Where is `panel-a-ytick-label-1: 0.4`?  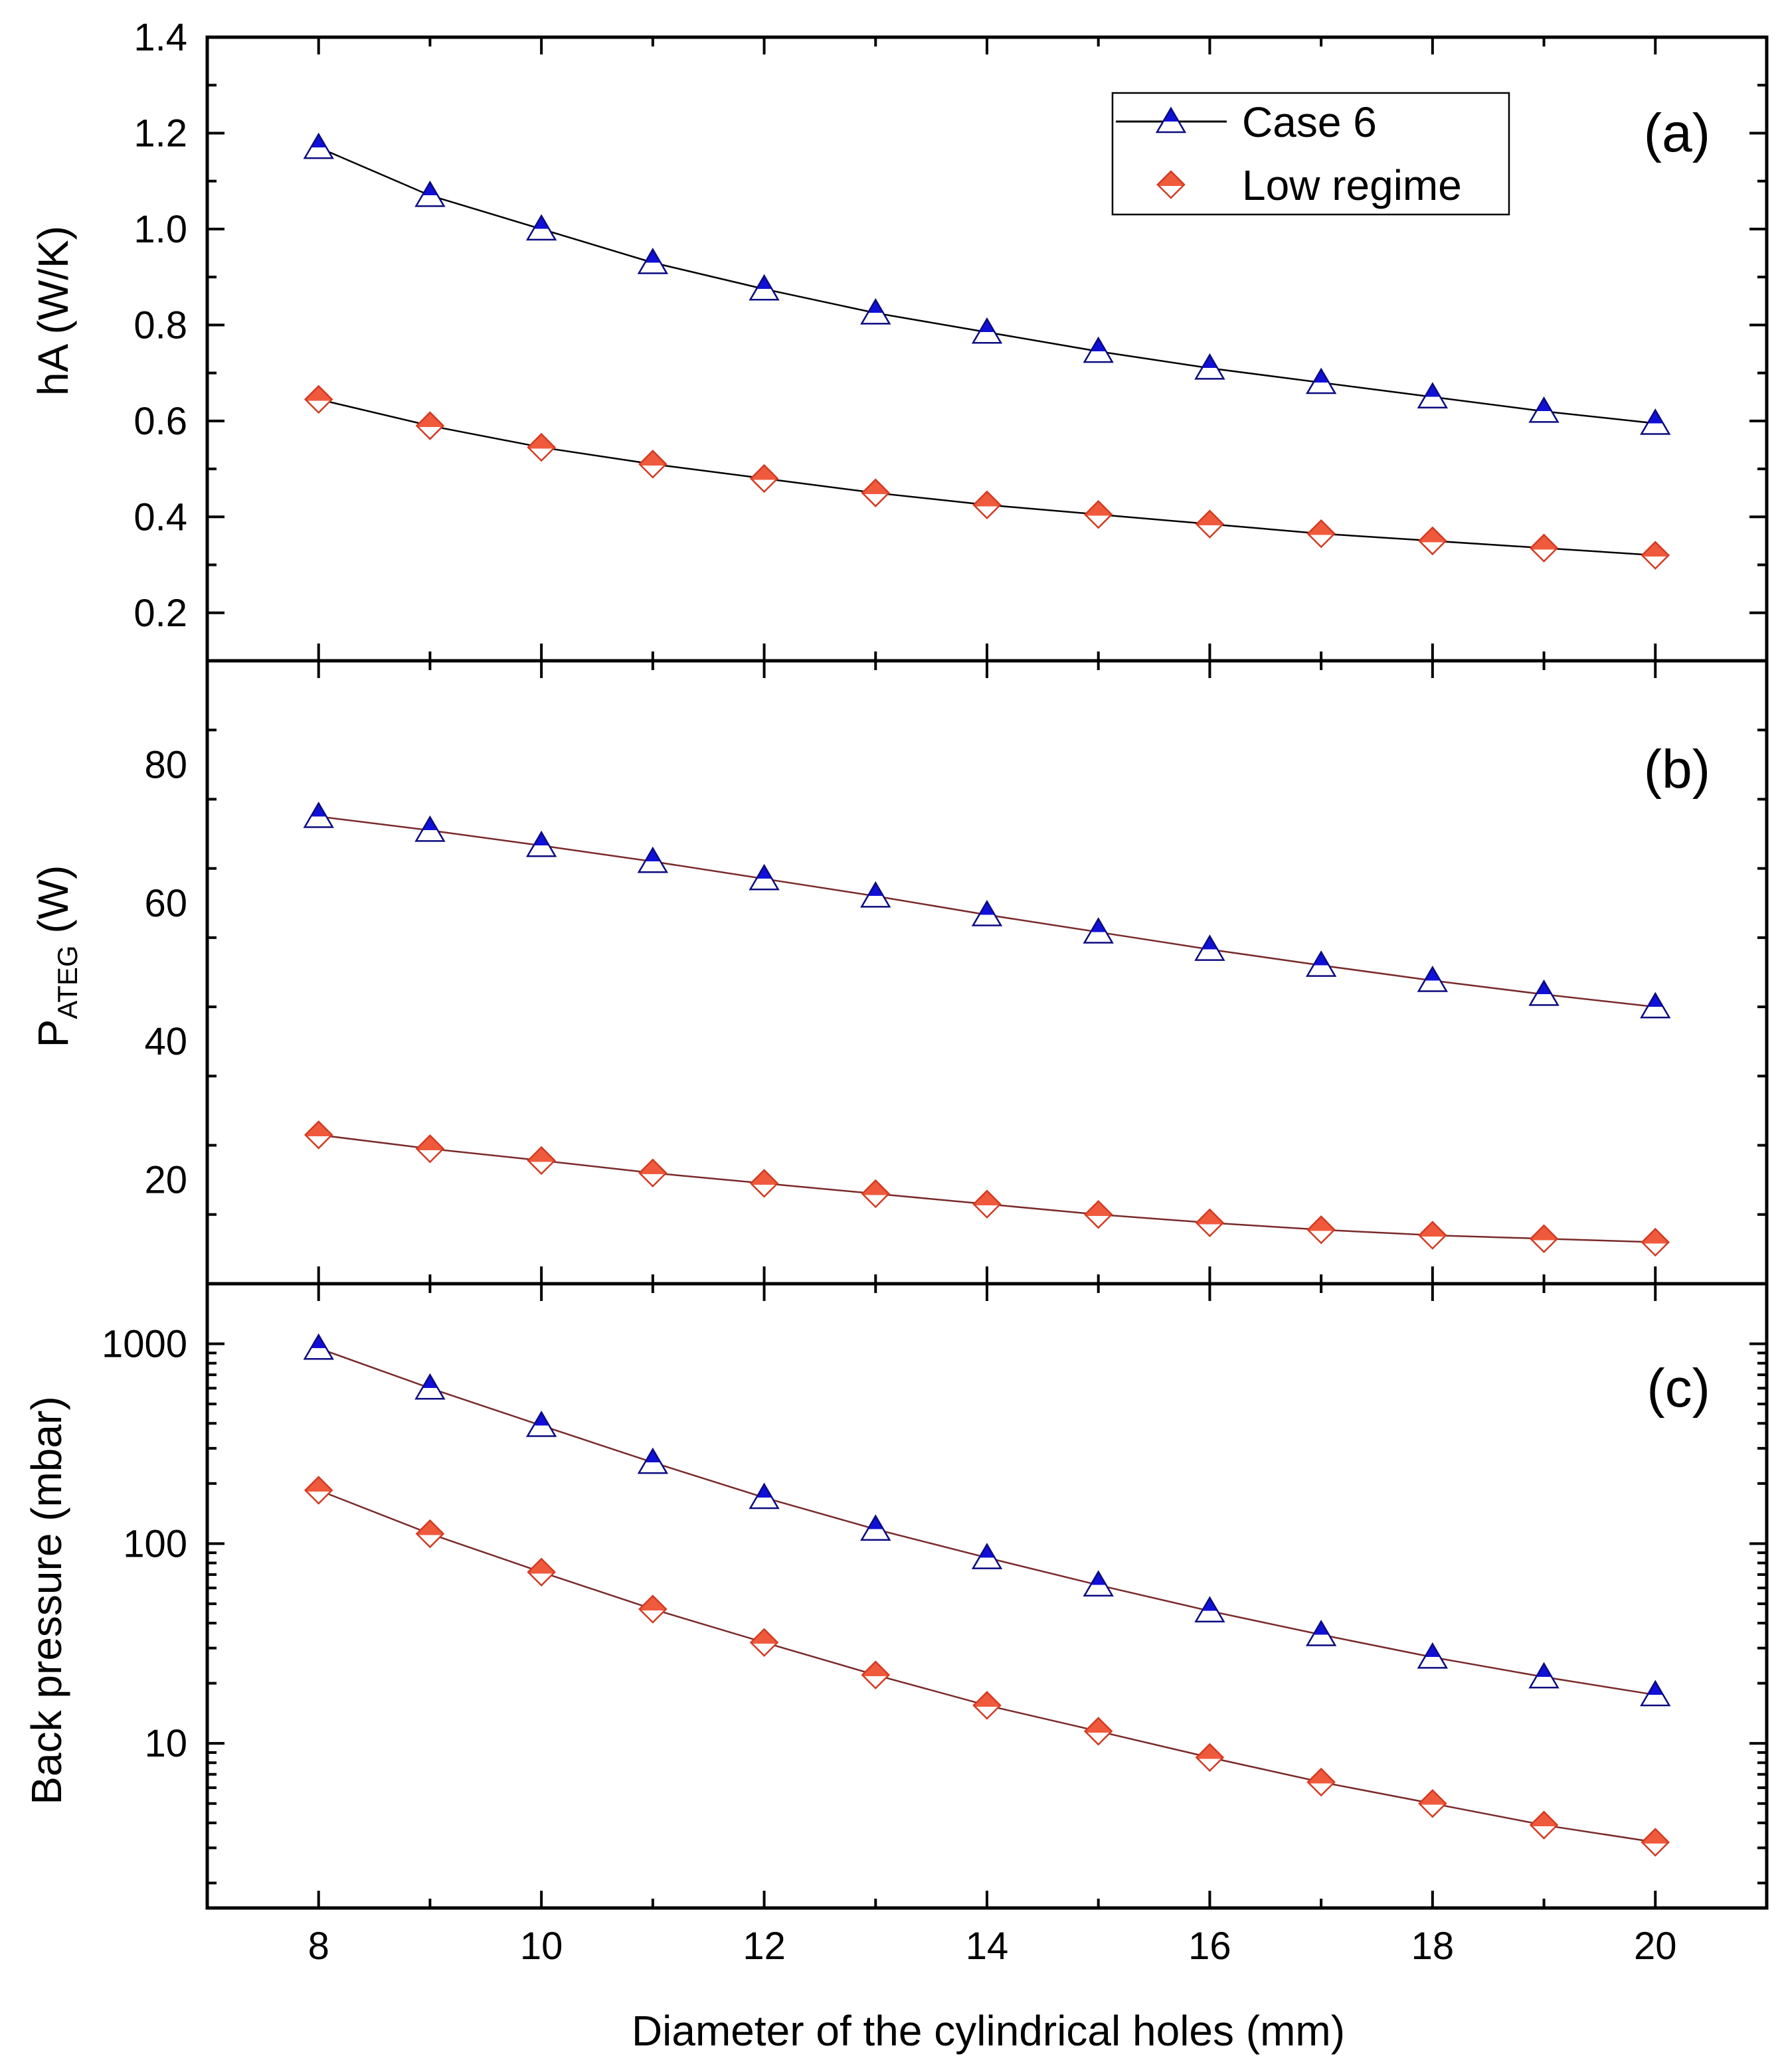
panel-a-ytick-label-1: 0.4 is located at coordinates (160, 517).